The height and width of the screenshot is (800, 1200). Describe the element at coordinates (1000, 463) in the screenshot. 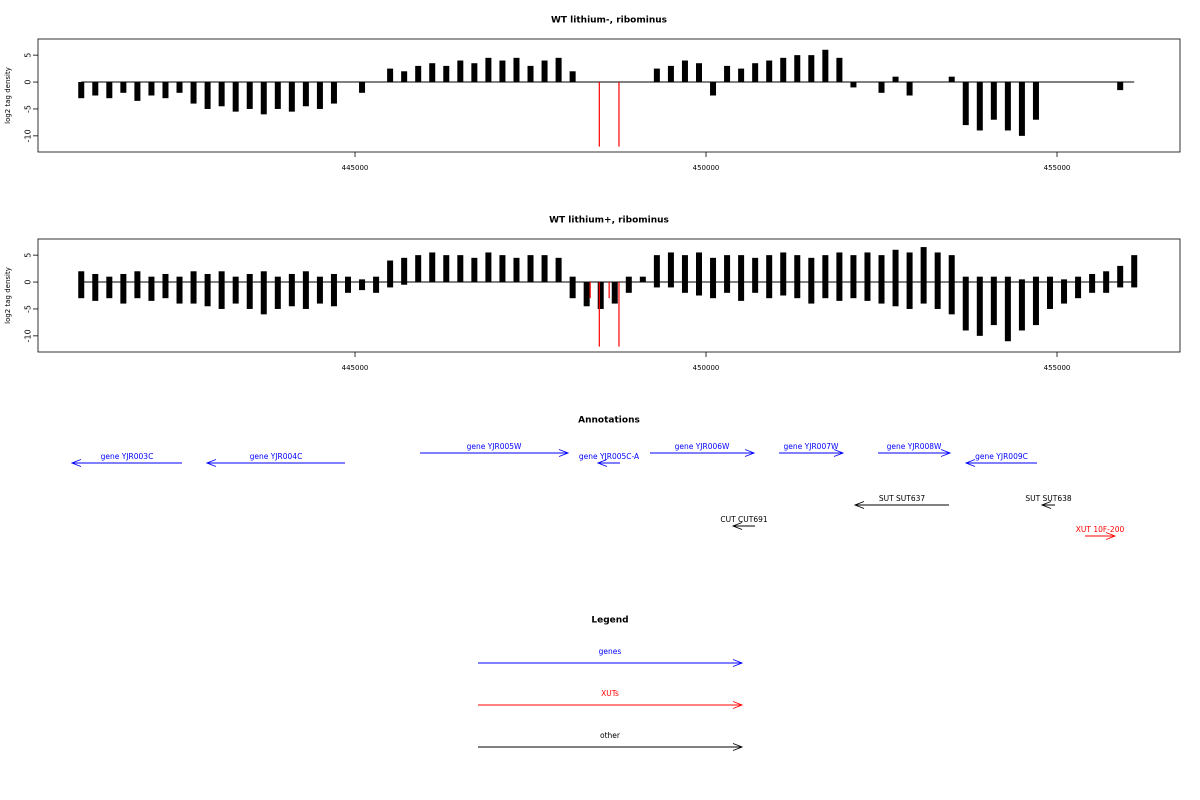

I see `feature-arrow` at that location.